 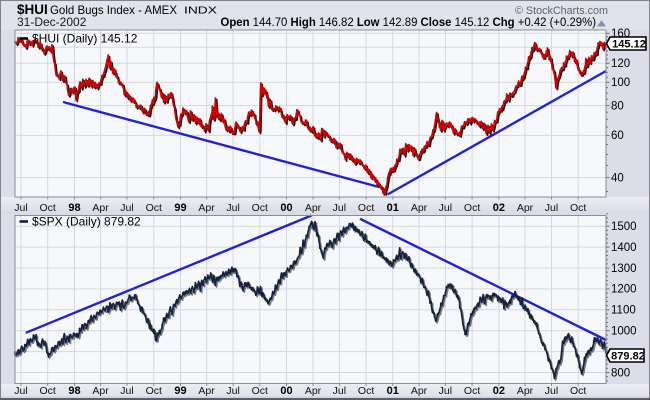 I want to click on svg-text: 1300, so click(x=624, y=269).